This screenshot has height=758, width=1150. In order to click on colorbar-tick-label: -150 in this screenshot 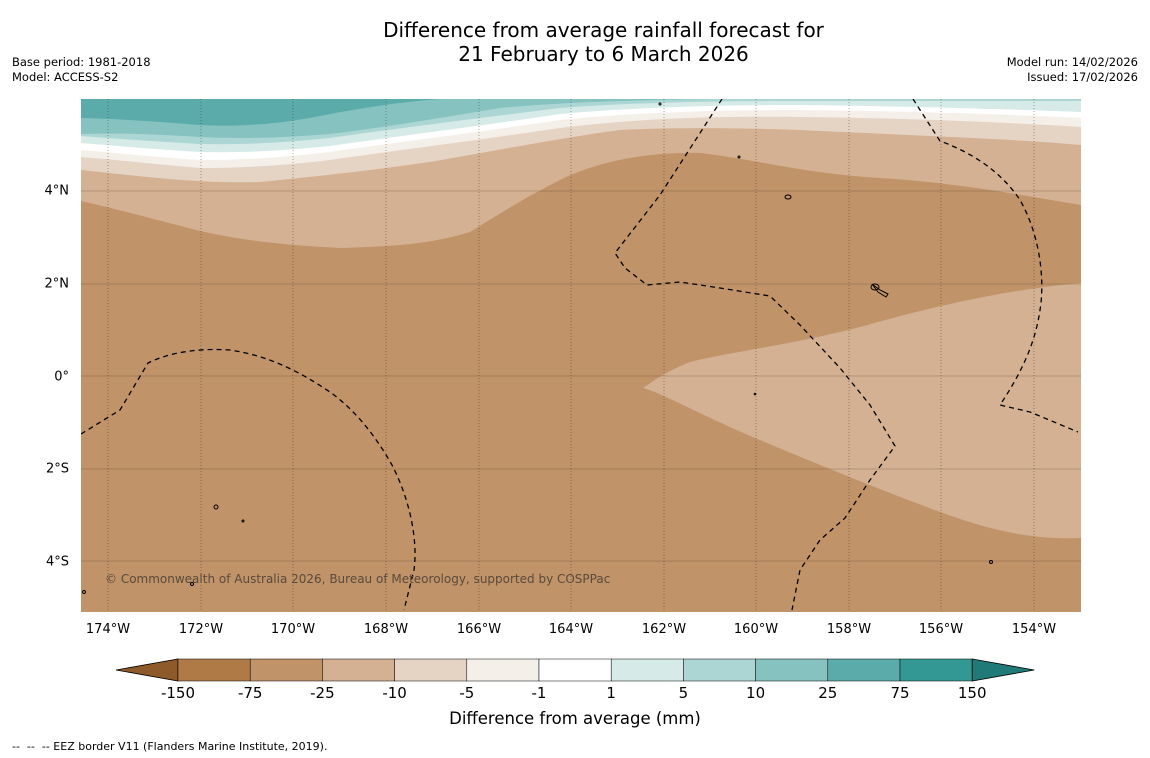, I will do `click(178, 693)`.